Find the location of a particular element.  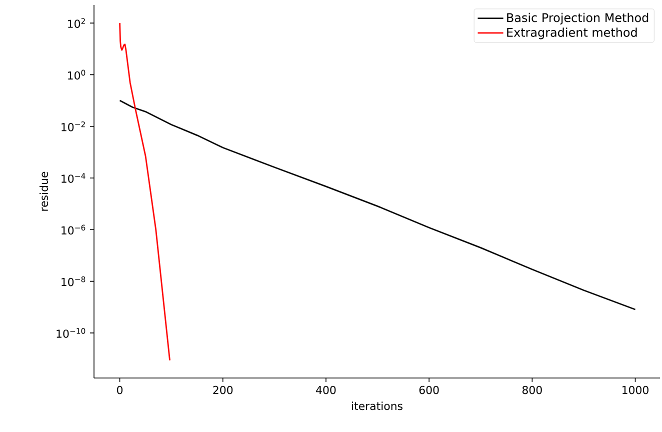

legend-label: Extragradient method is located at coordinates (572, 34).